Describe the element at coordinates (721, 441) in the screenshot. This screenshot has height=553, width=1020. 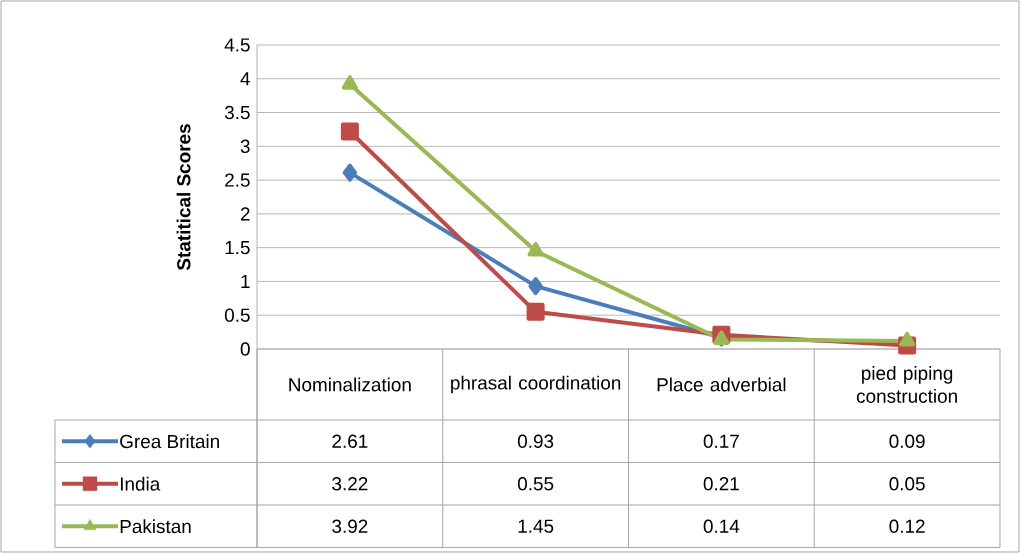
I see `data-label: 0.17` at that location.